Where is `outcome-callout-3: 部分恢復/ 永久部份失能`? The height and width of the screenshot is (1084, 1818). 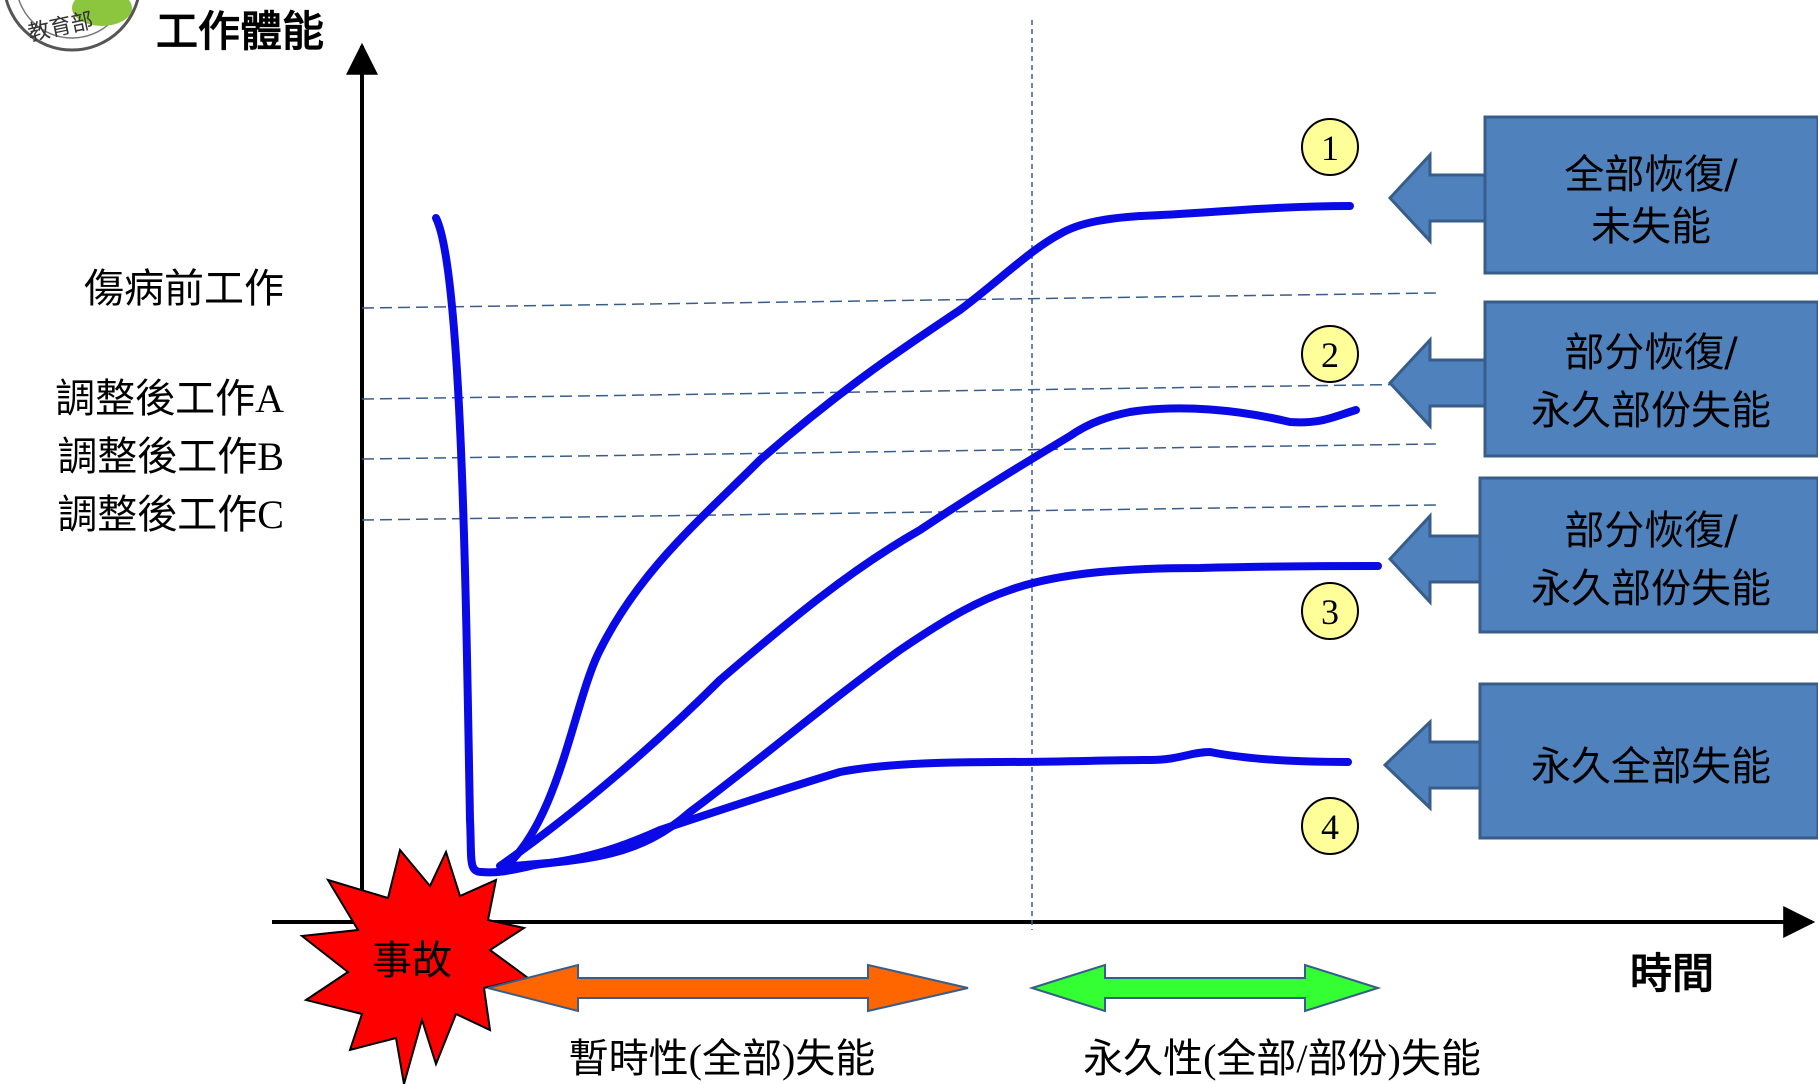
outcome-callout-3: 部分恢復/ 永久部份失能 is located at coordinates (1602, 555).